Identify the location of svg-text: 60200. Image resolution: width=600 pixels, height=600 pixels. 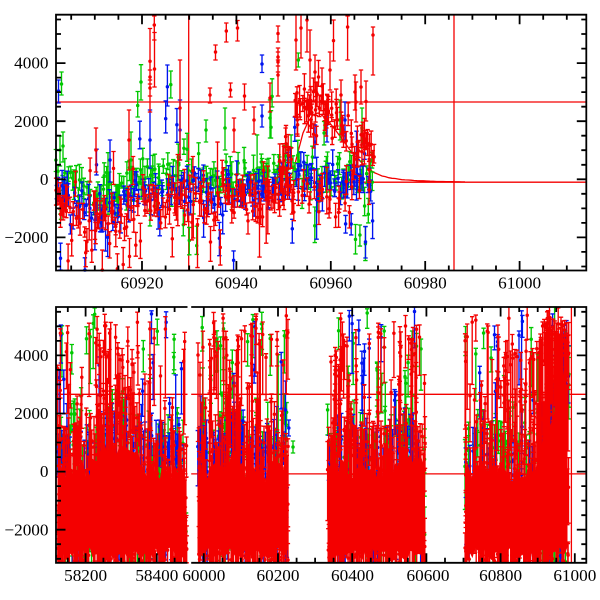
(278, 575).